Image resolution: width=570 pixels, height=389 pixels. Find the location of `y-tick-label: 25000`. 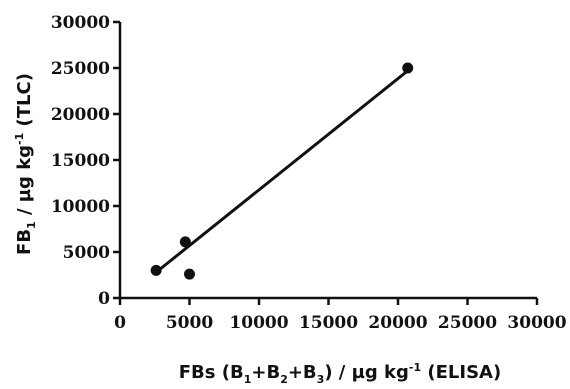

y-tick-label: 25000 is located at coordinates (80, 69).